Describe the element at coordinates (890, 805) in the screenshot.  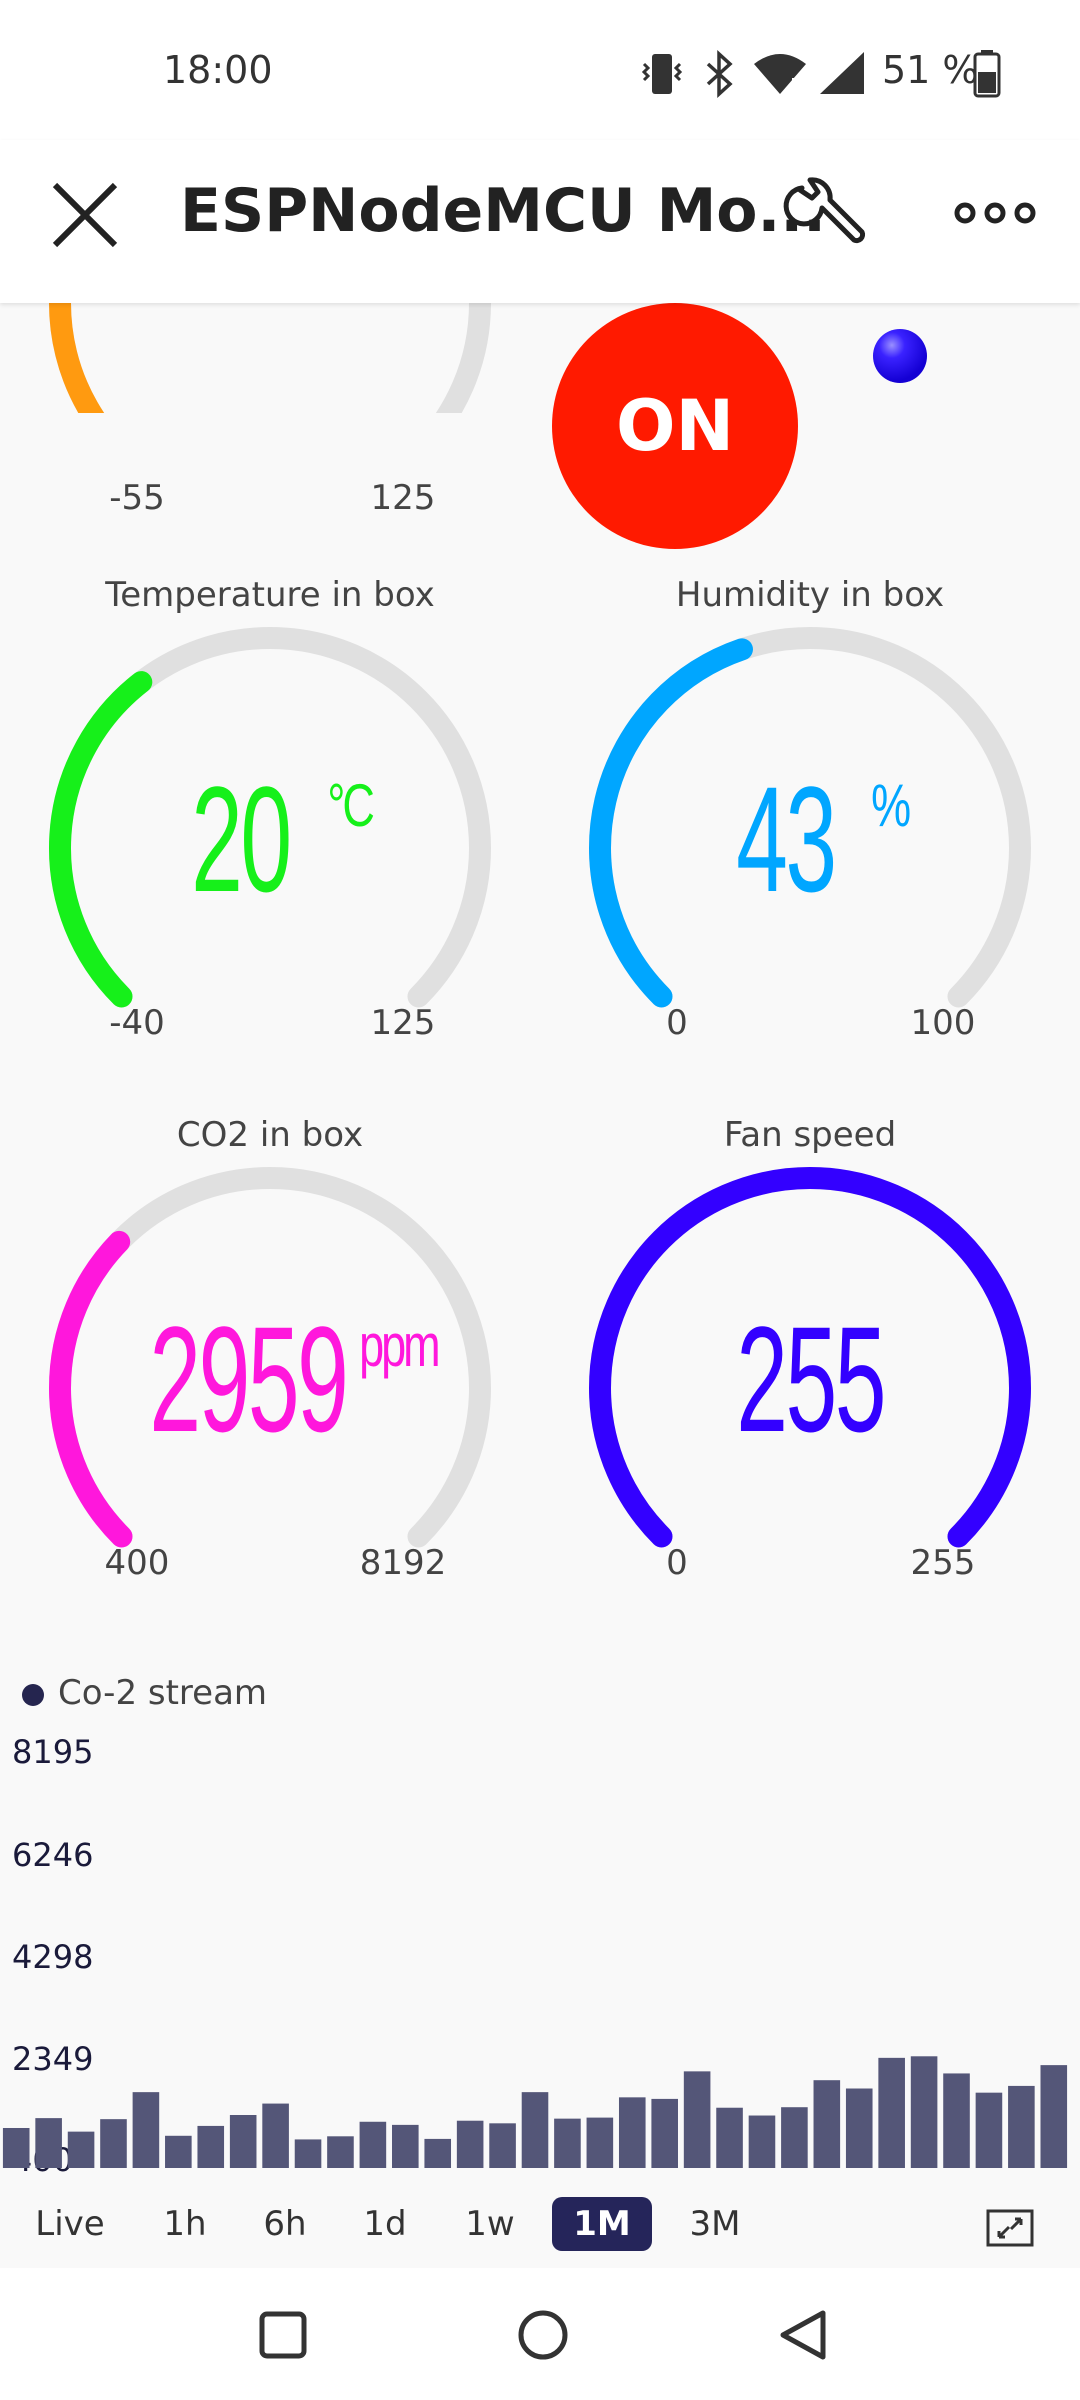
I see `humidity-gauge-unit: %` at that location.